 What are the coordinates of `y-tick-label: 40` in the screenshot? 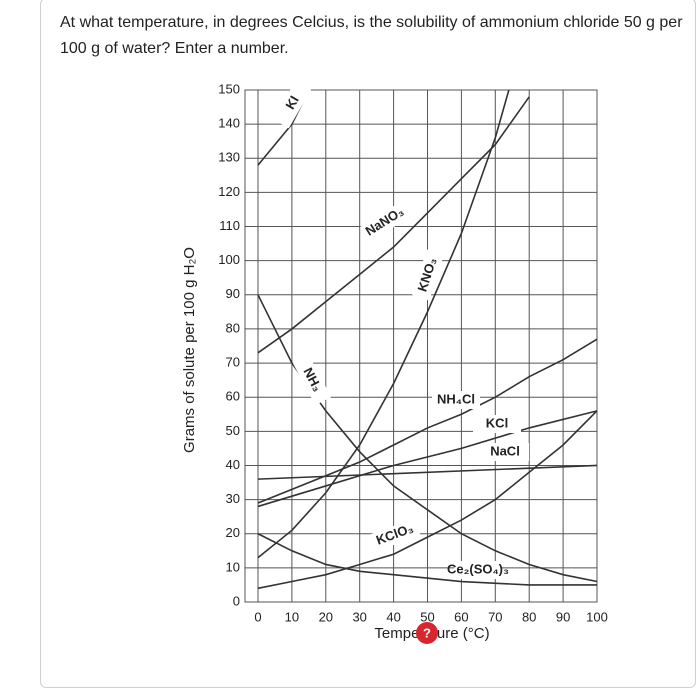 It's located at (233, 464).